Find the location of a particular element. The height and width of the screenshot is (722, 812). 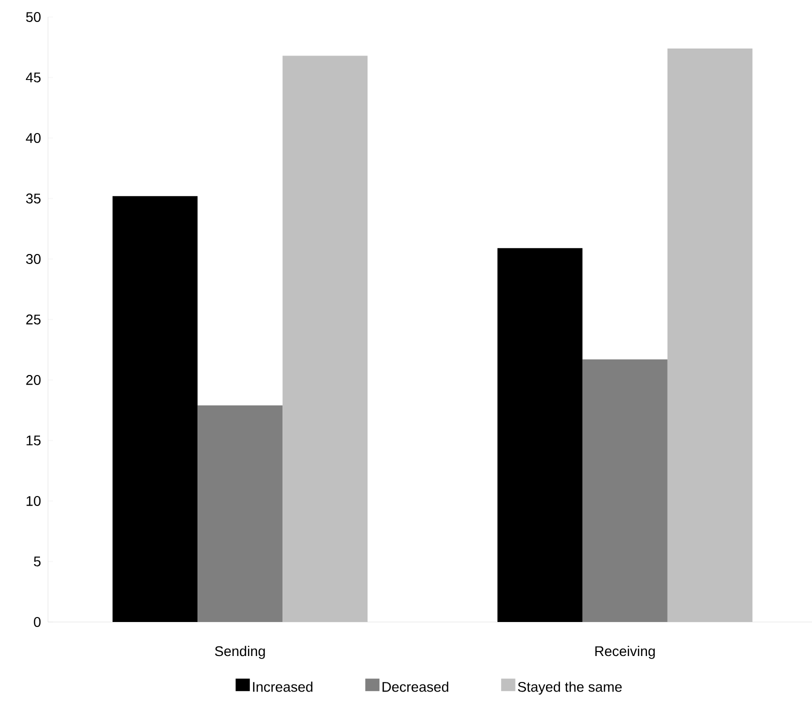

y-tick-label: 20 is located at coordinates (33, 380).